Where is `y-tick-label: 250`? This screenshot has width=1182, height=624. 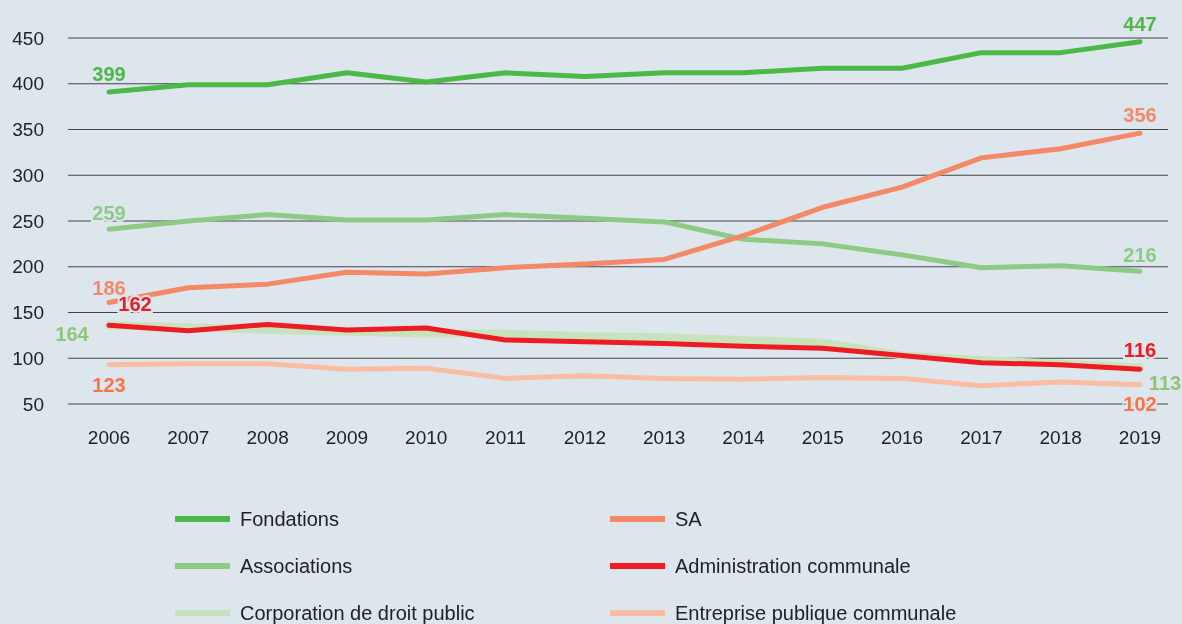
y-tick-label: 250 is located at coordinates (28, 221).